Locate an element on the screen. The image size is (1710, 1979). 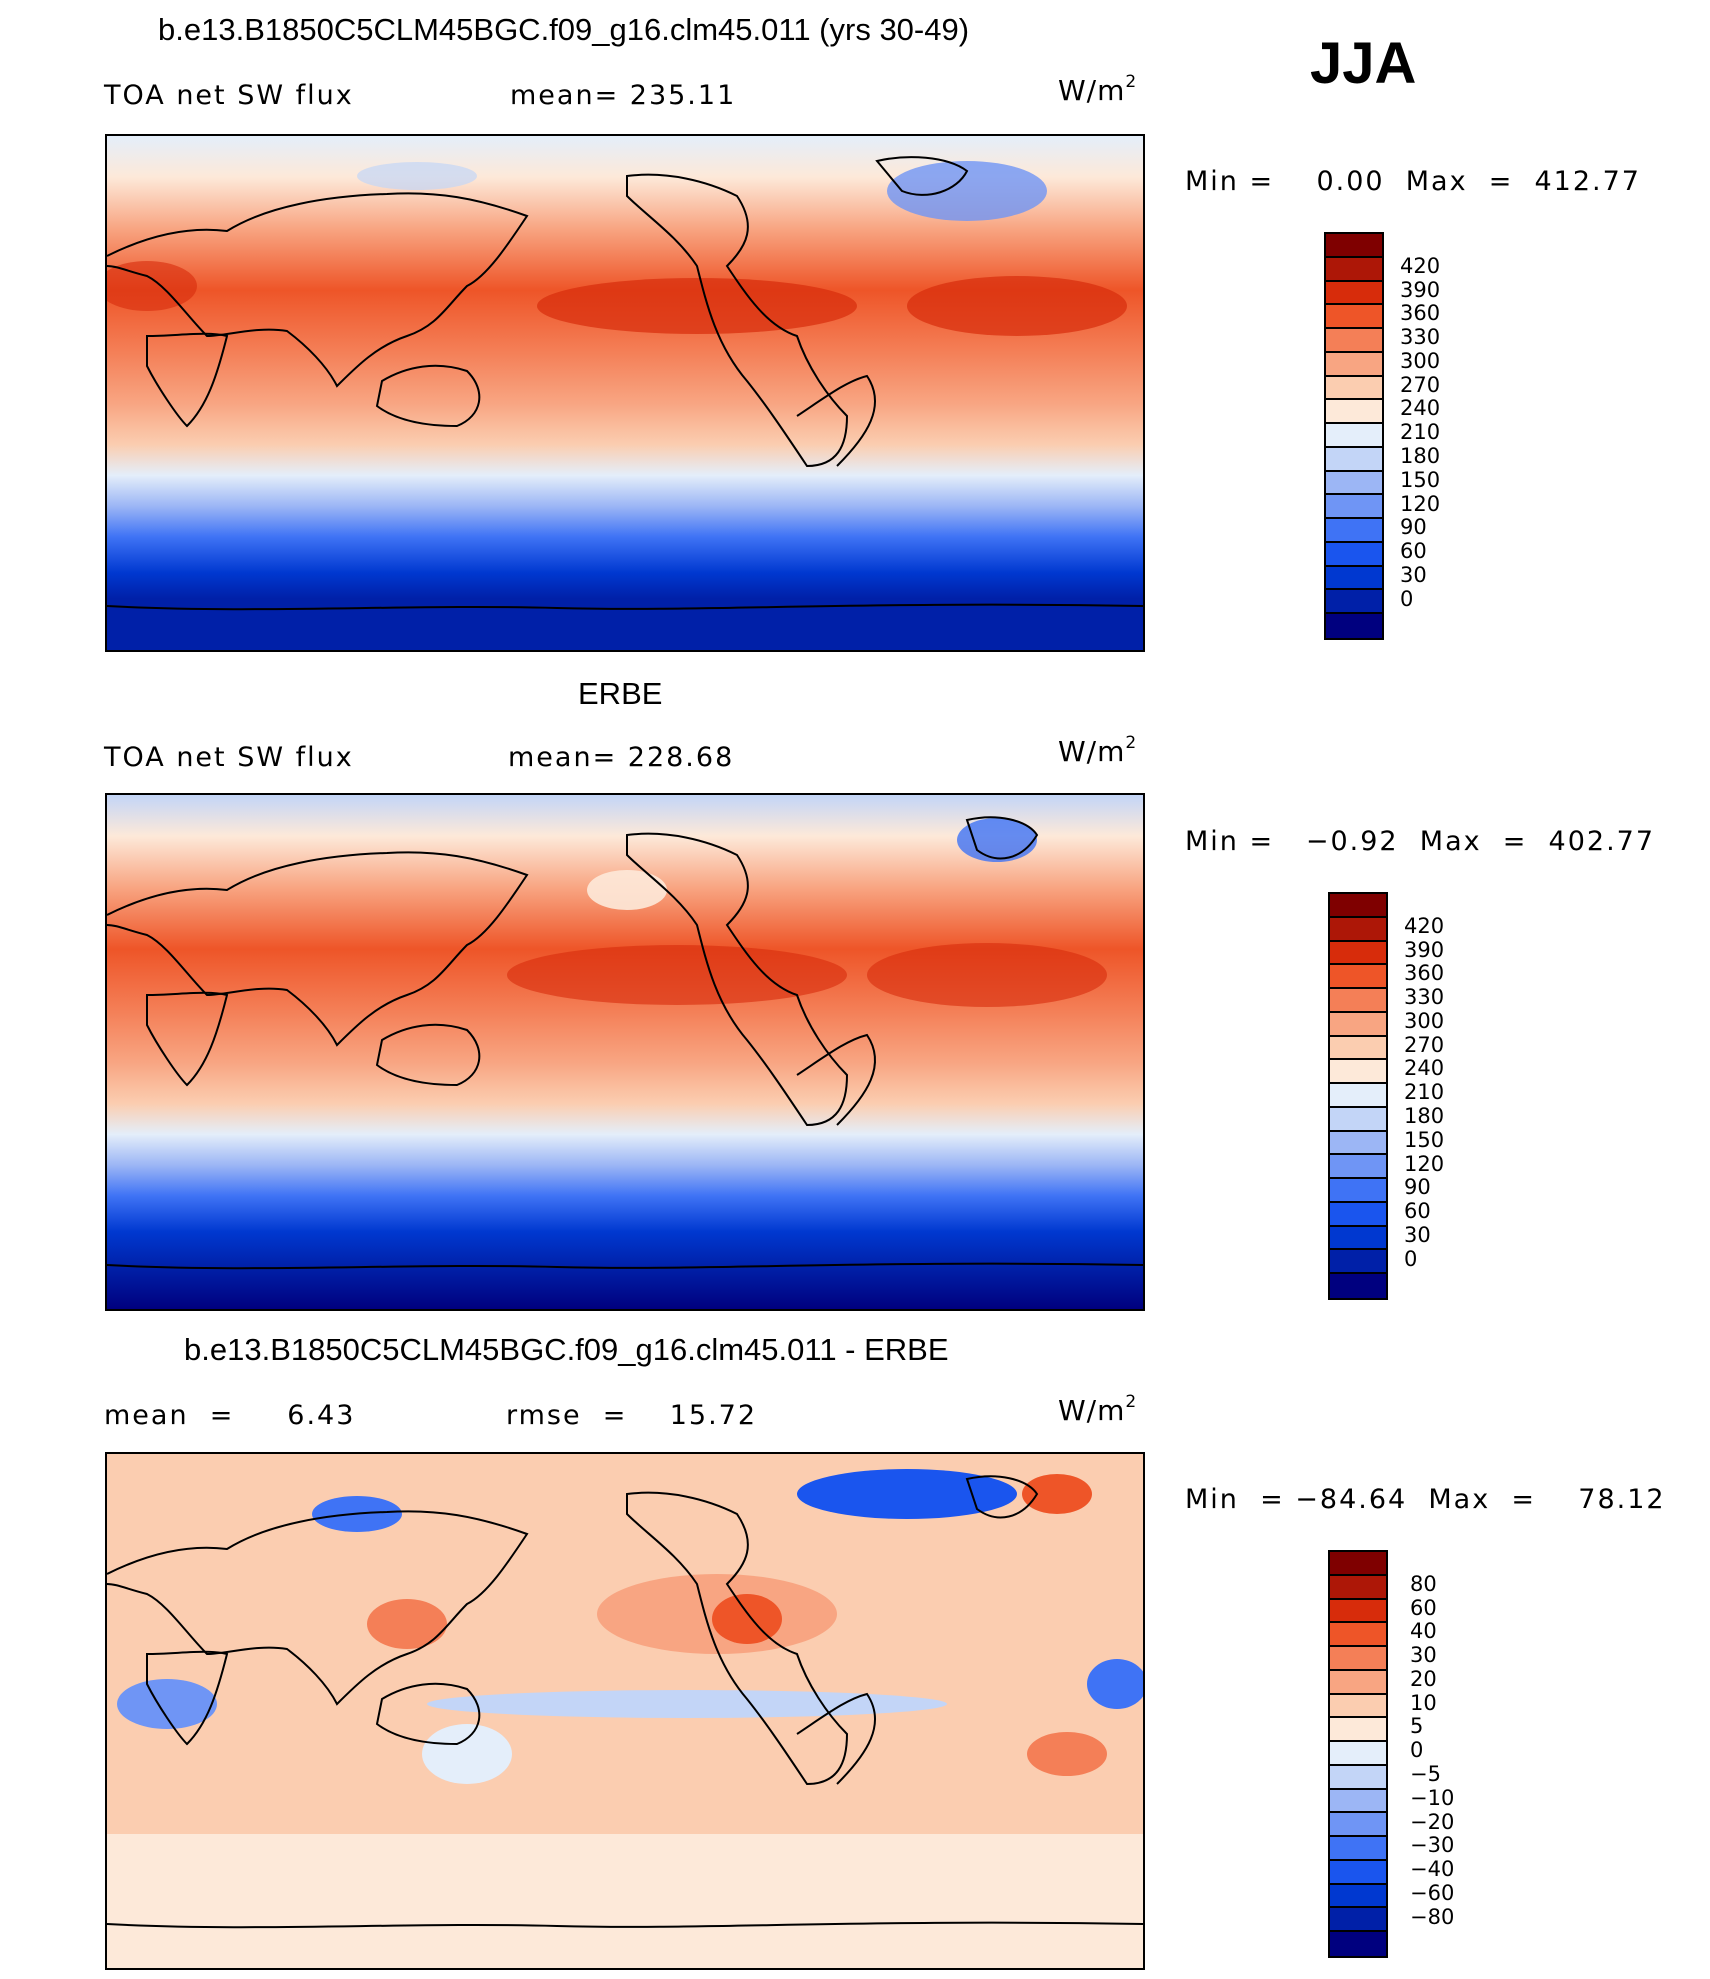
colorbar-tick-label: −10 is located at coordinates (1432, 1797).